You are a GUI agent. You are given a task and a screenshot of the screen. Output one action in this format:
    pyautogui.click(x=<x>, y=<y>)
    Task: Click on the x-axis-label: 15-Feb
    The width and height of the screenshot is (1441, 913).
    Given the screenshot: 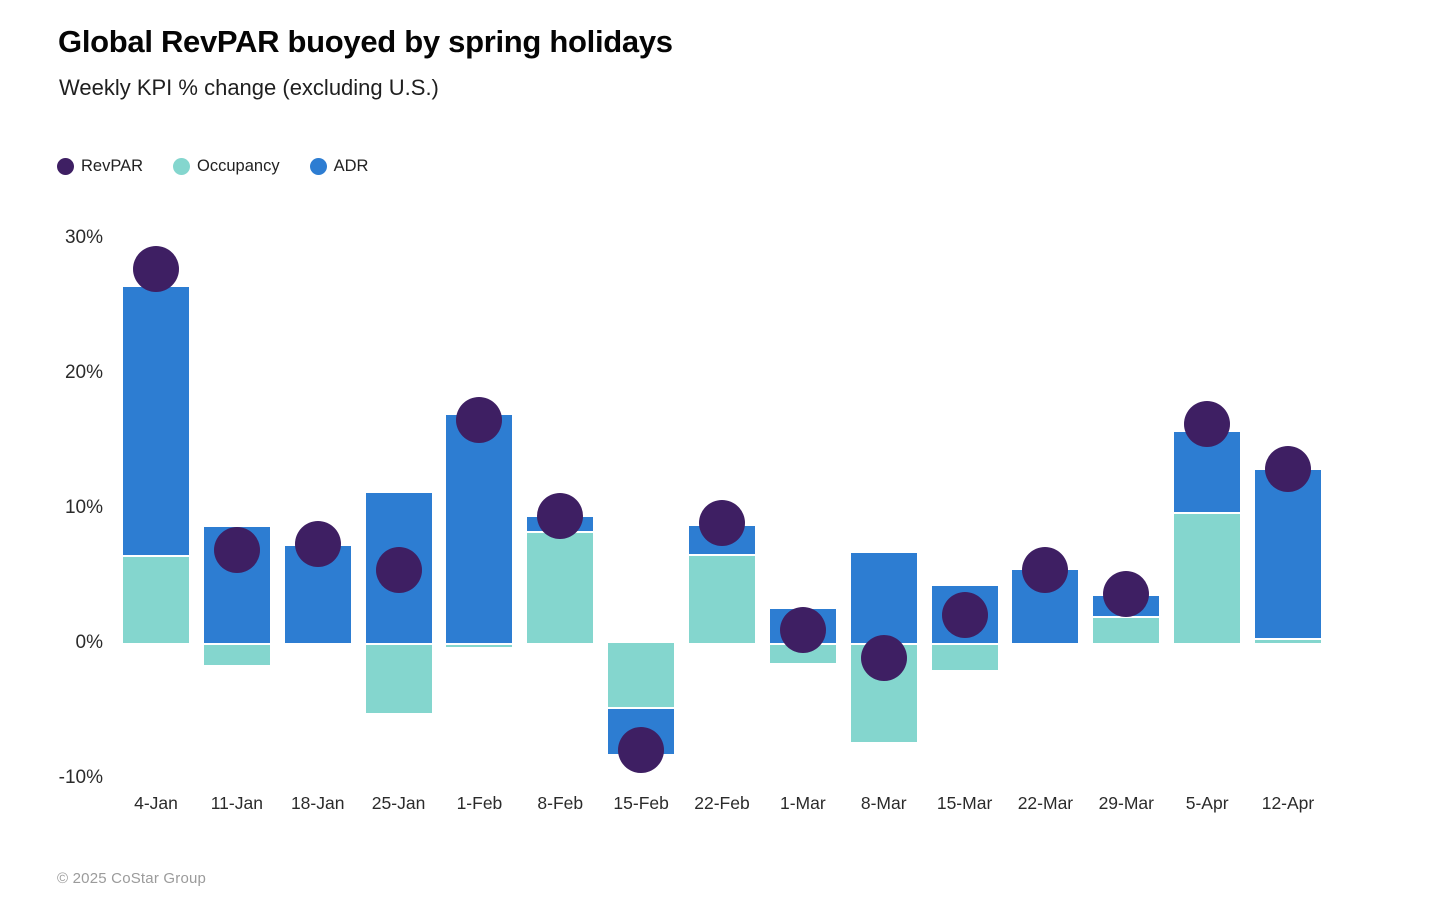 What is the action you would take?
    pyautogui.click(x=641, y=803)
    